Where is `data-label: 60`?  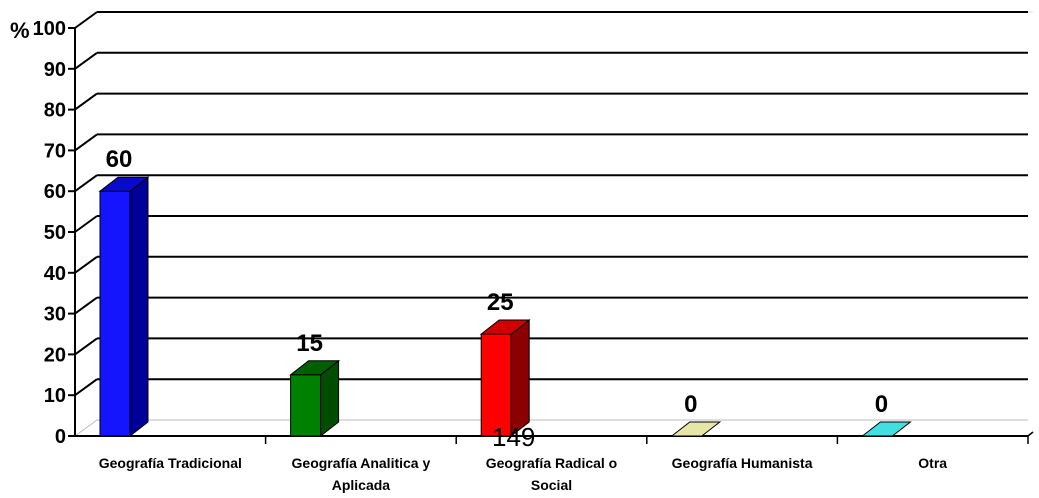
data-label: 60 is located at coordinates (119, 159).